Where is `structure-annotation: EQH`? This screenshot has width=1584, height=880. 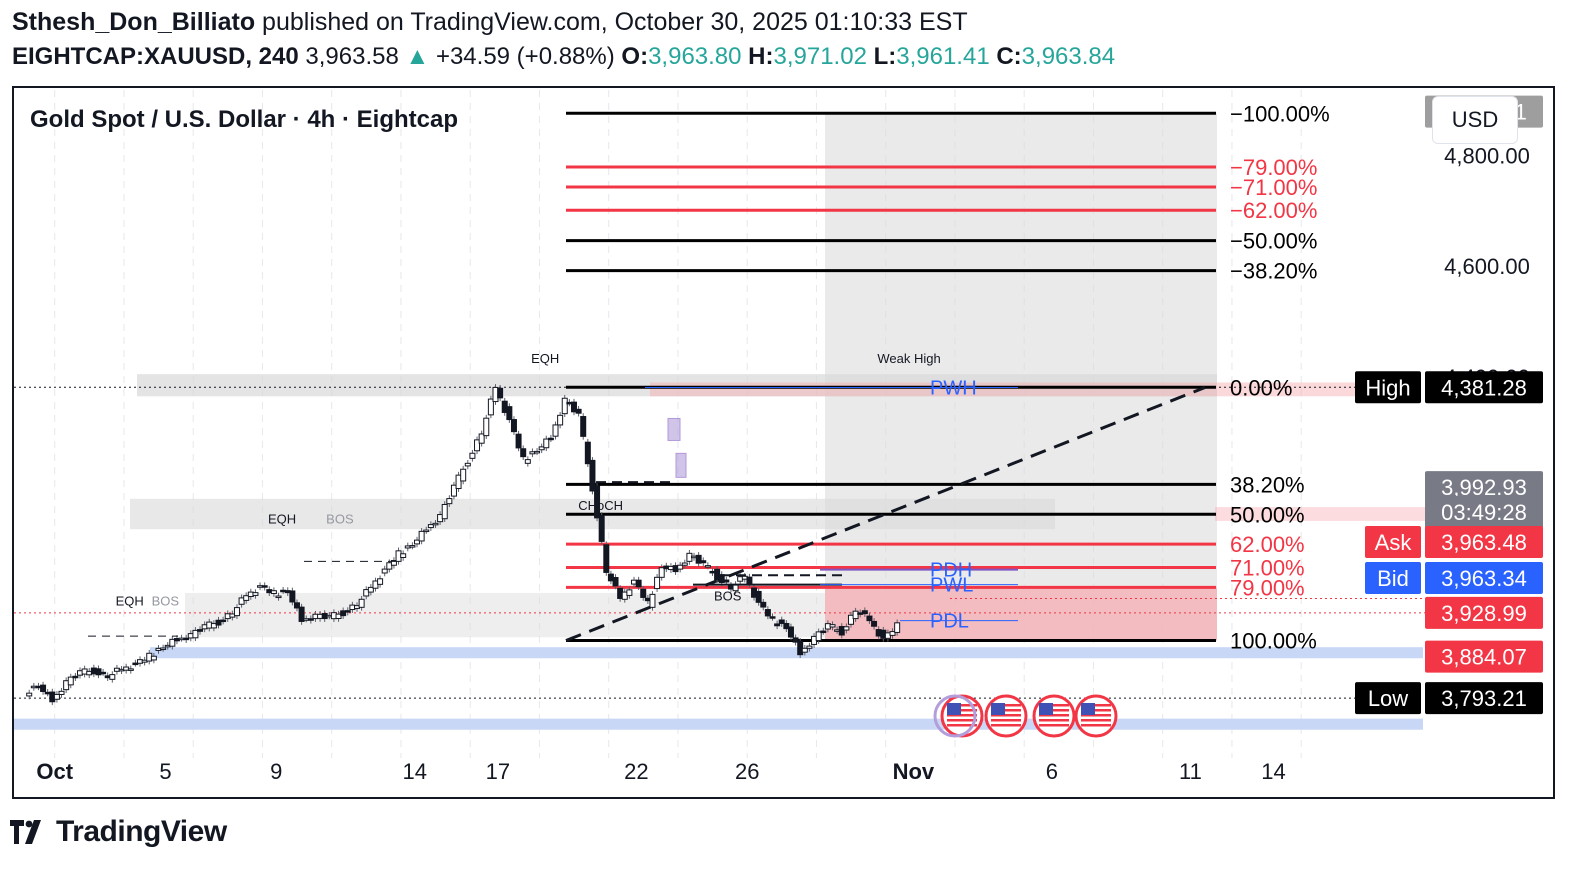
structure-annotation: EQH is located at coordinates (282, 519).